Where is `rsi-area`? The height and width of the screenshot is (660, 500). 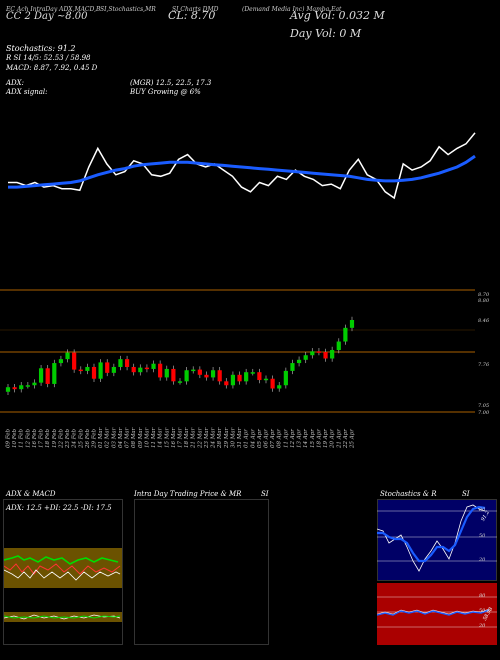
rsi-area is located at coordinates (437, 614).